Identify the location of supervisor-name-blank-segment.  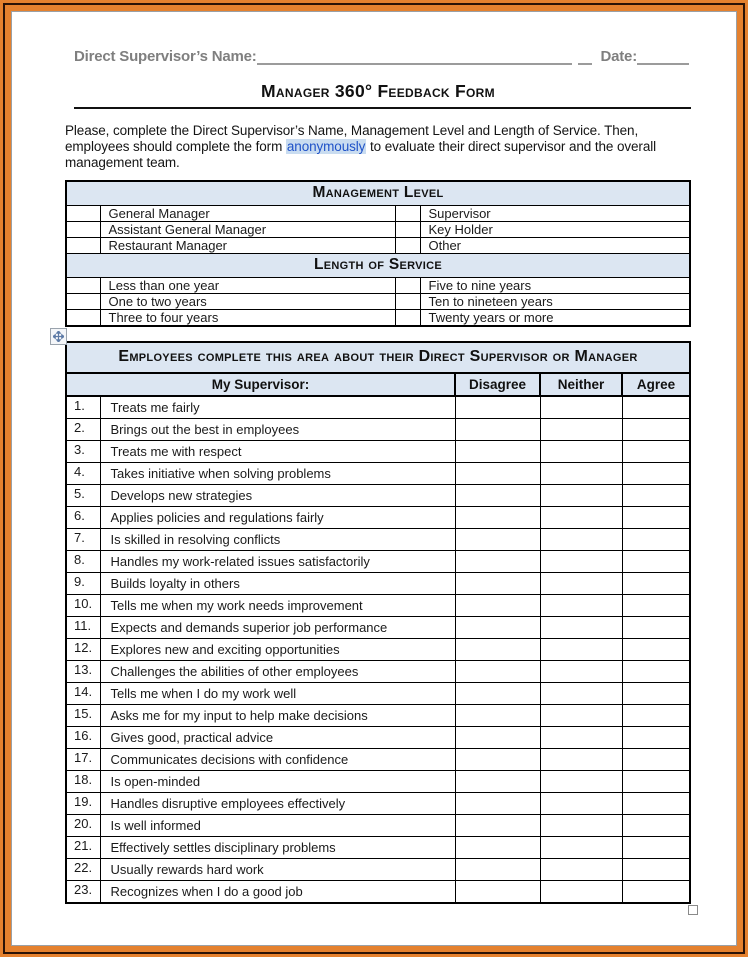
(585, 57).